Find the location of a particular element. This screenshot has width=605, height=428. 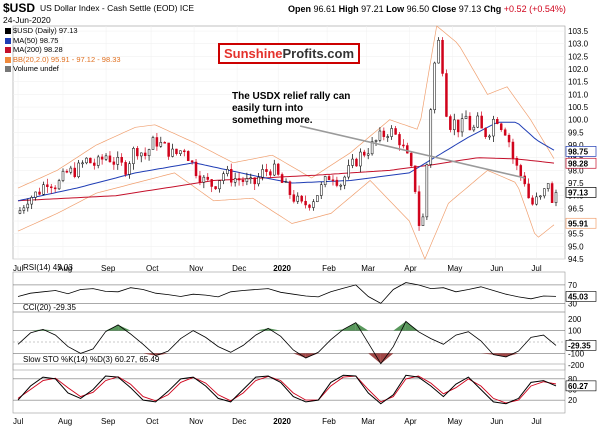

low-label: Low is located at coordinates (395, 9).